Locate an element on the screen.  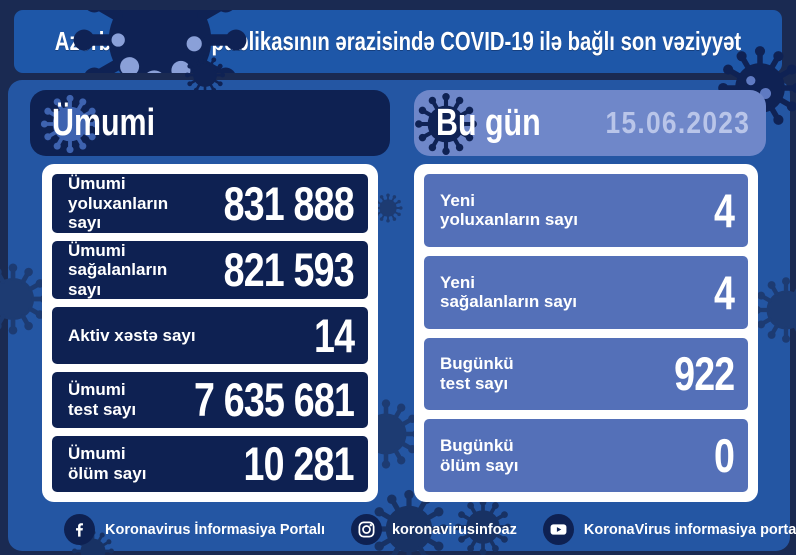
stat-label: Ümumi yoluxanların sayı is located at coordinates (129, 203).